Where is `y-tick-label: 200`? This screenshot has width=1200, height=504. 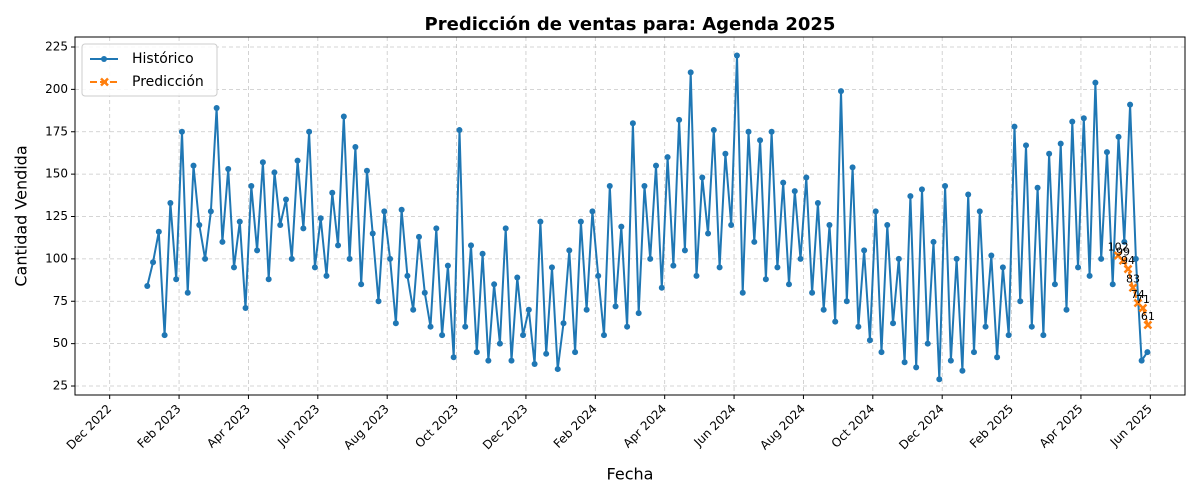
y-tick-label: 200 is located at coordinates (56, 89).